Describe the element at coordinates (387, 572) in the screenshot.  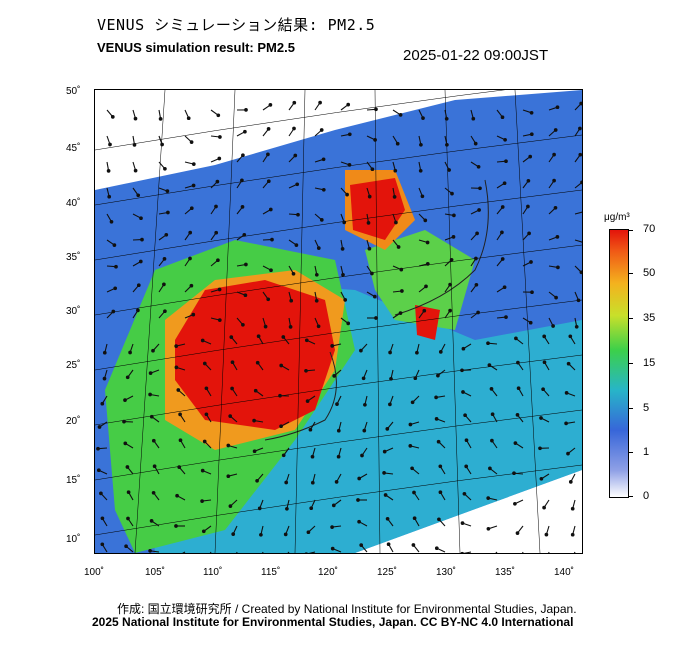
I see `lon-label: 125˚` at that location.